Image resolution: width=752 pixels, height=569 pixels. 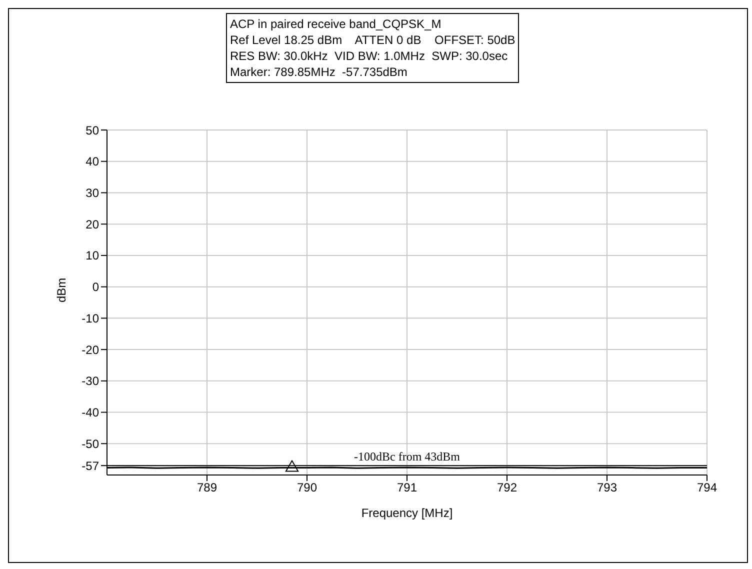 What do you see at coordinates (707, 487) in the screenshot?
I see `x-tick-label: 794` at bounding box center [707, 487].